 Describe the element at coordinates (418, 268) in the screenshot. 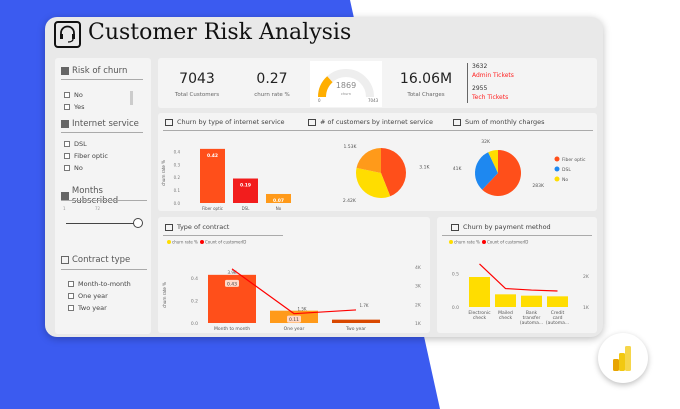

I see `y2-tick-label: 4K` at that location.